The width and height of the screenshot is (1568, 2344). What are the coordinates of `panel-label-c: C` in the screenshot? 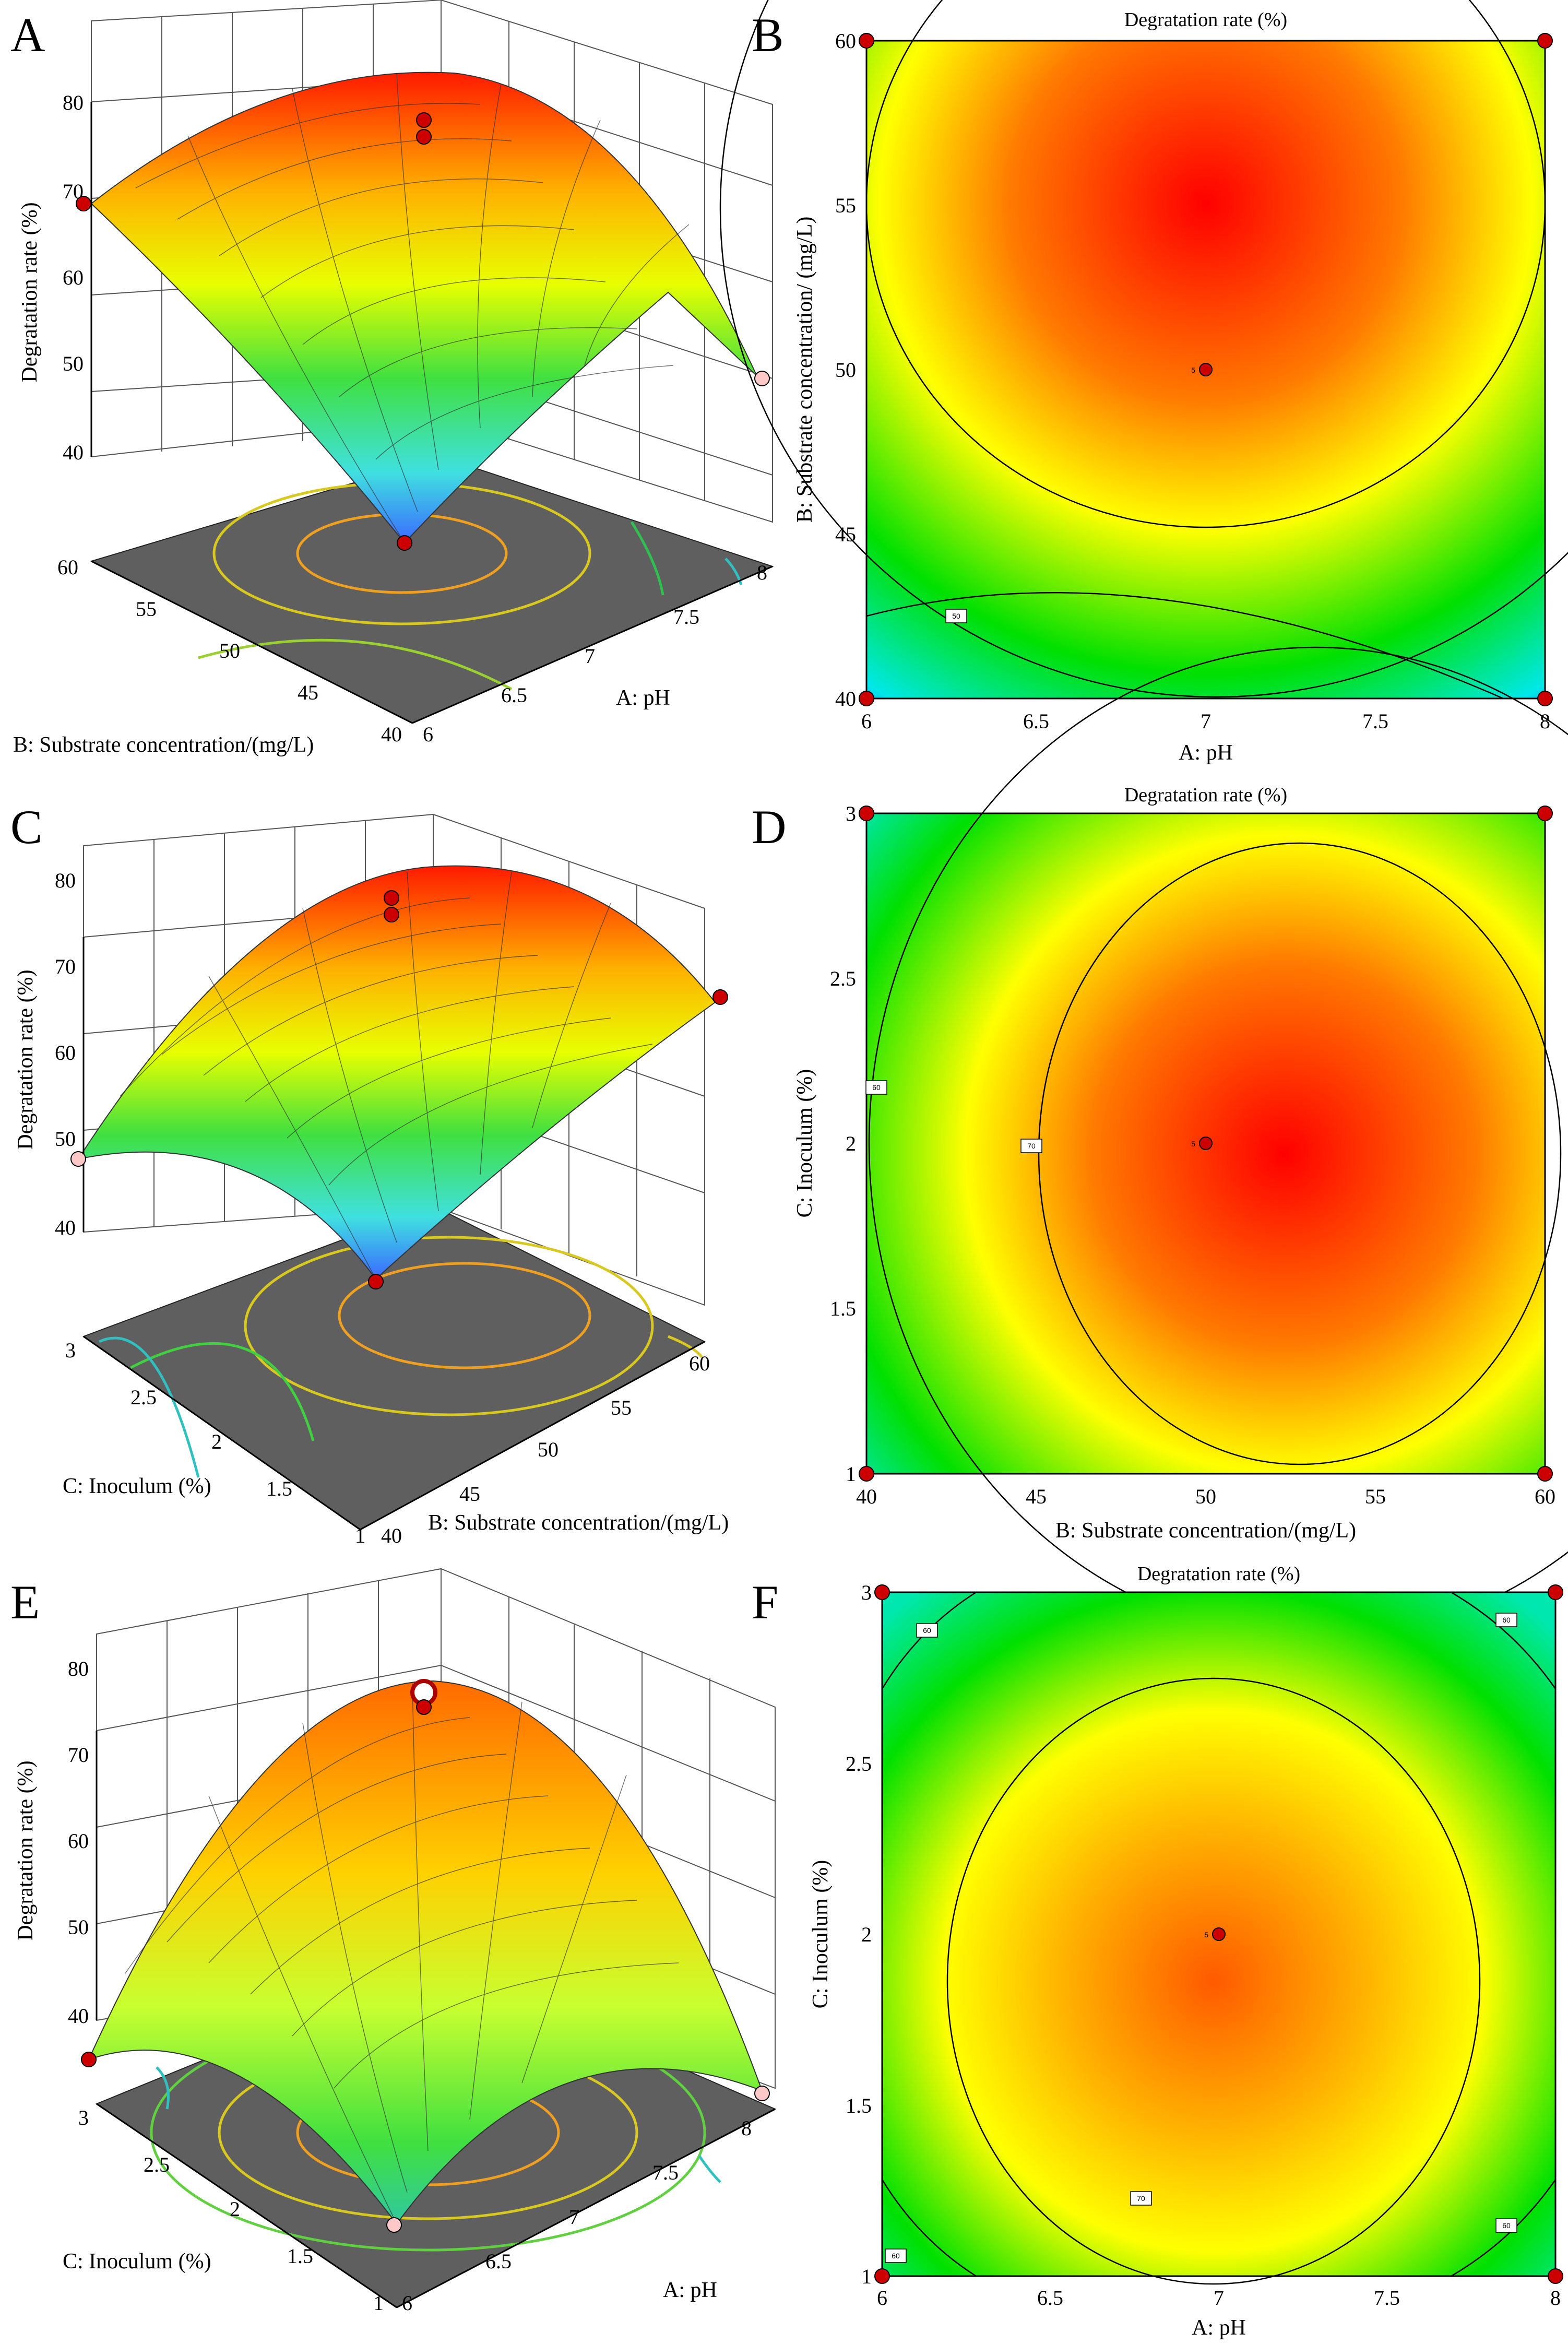 It's located at (26, 827).